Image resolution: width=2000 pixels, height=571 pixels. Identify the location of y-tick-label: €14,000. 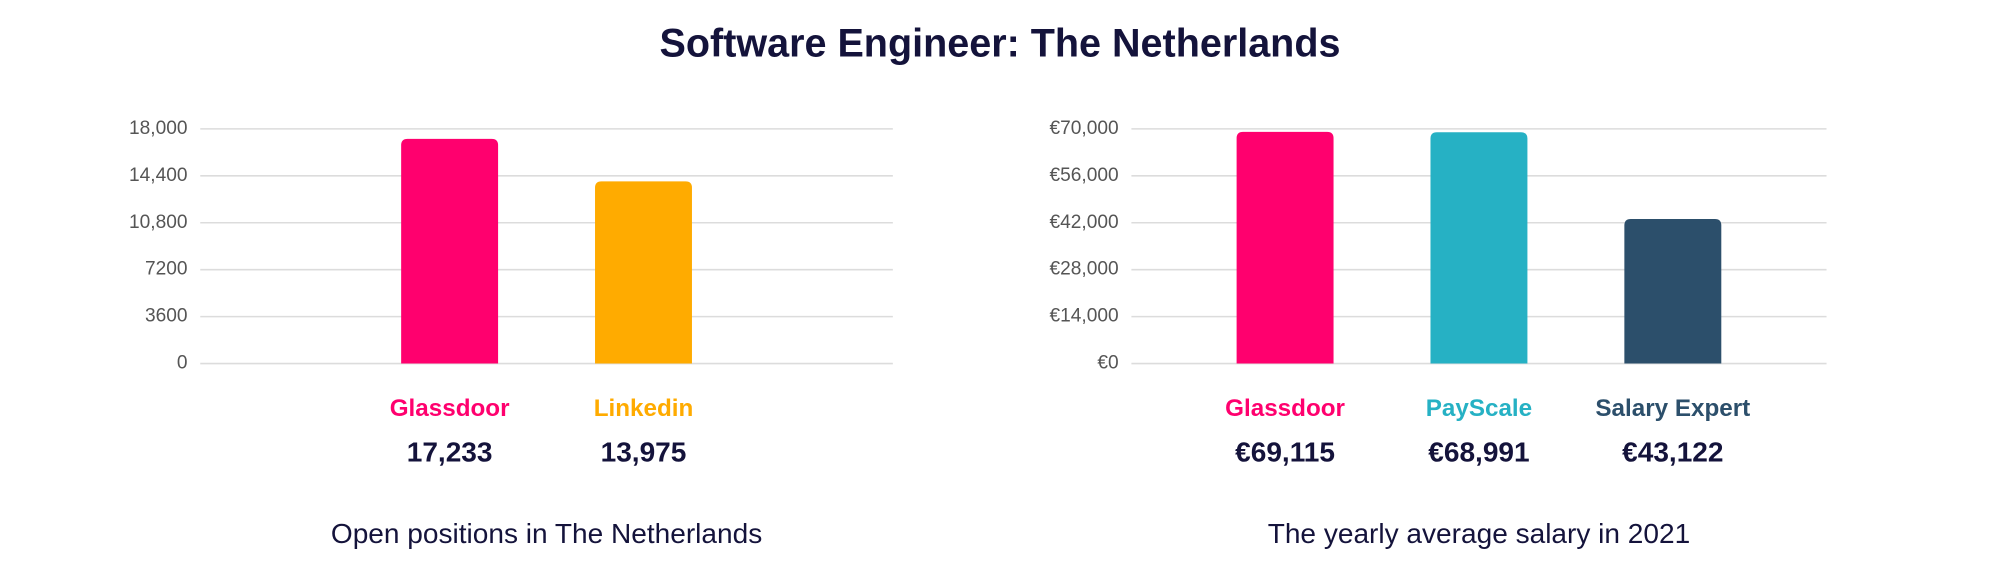
(1083, 316).